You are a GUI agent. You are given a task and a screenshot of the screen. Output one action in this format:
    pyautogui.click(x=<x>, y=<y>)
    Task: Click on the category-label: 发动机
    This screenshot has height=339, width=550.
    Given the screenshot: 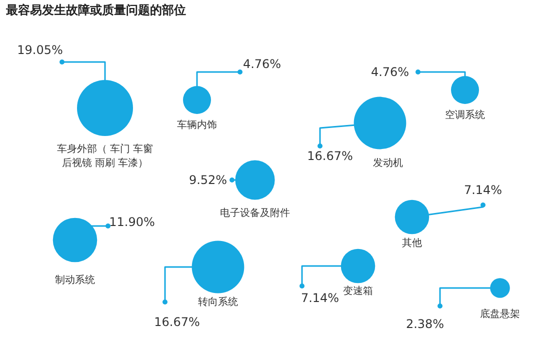 What is the action you would take?
    pyautogui.click(x=388, y=163)
    